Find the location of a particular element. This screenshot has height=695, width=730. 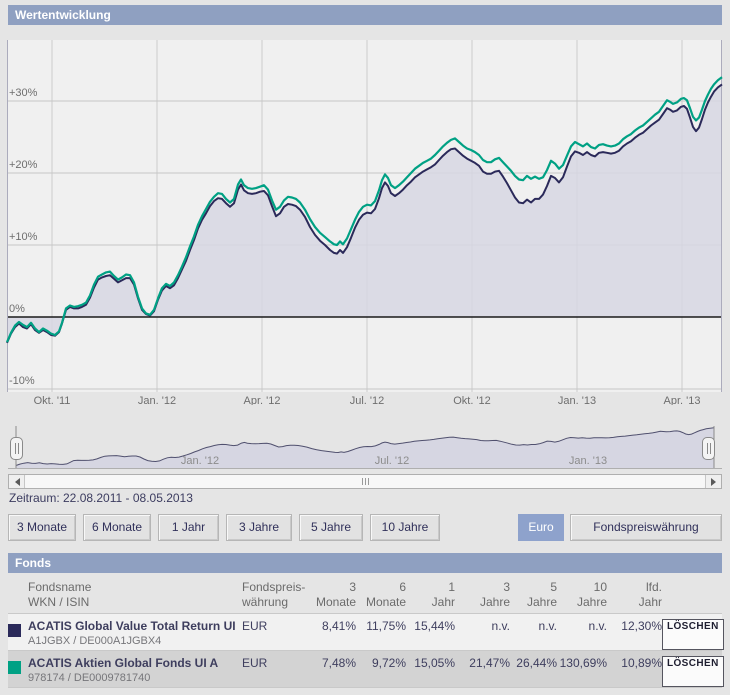

section-header-fonds: Fonds is located at coordinates (365, 563).